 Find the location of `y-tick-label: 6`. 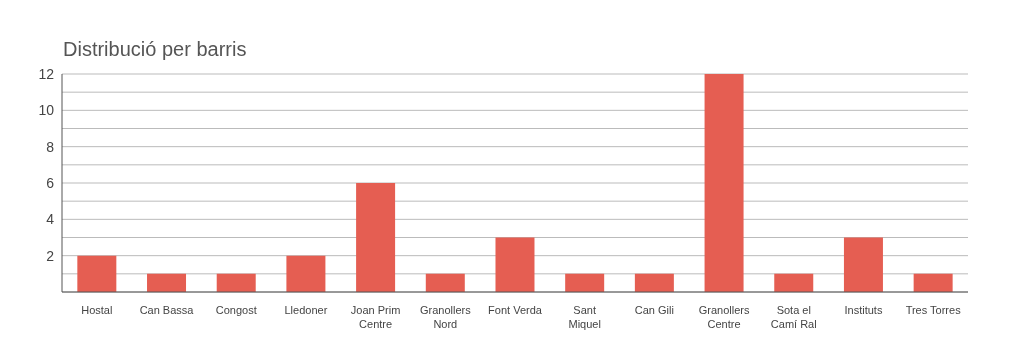

y-tick-label: 6 is located at coordinates (50, 182).